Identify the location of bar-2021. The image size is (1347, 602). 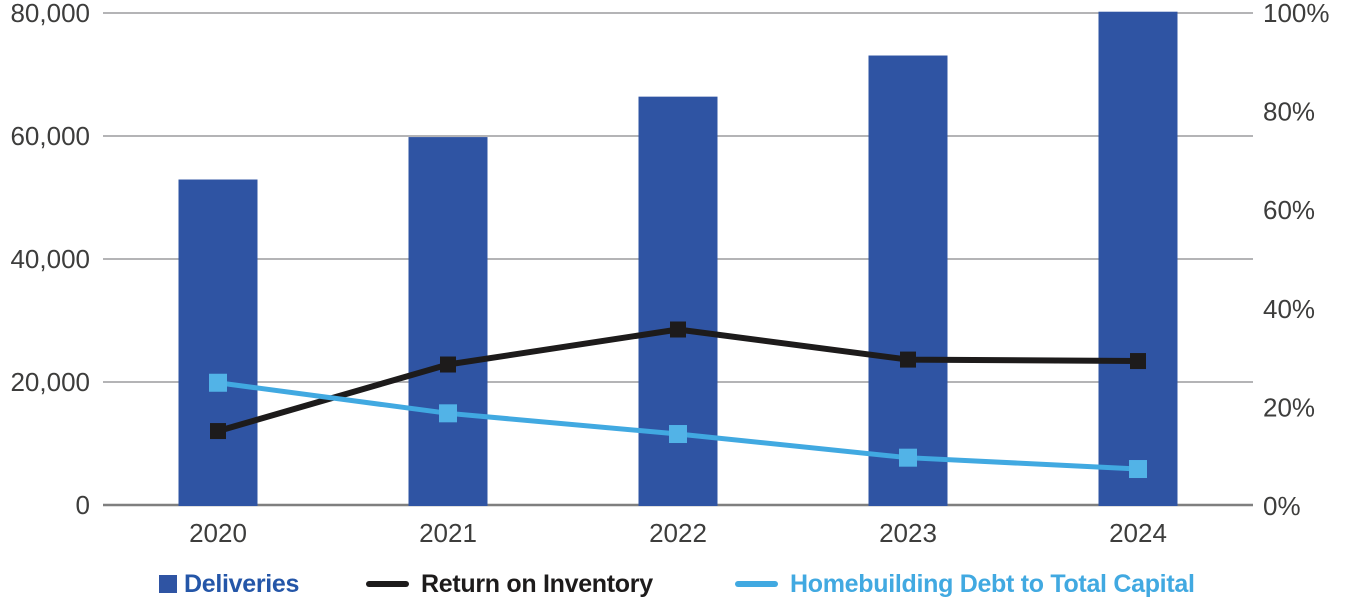
(448, 322).